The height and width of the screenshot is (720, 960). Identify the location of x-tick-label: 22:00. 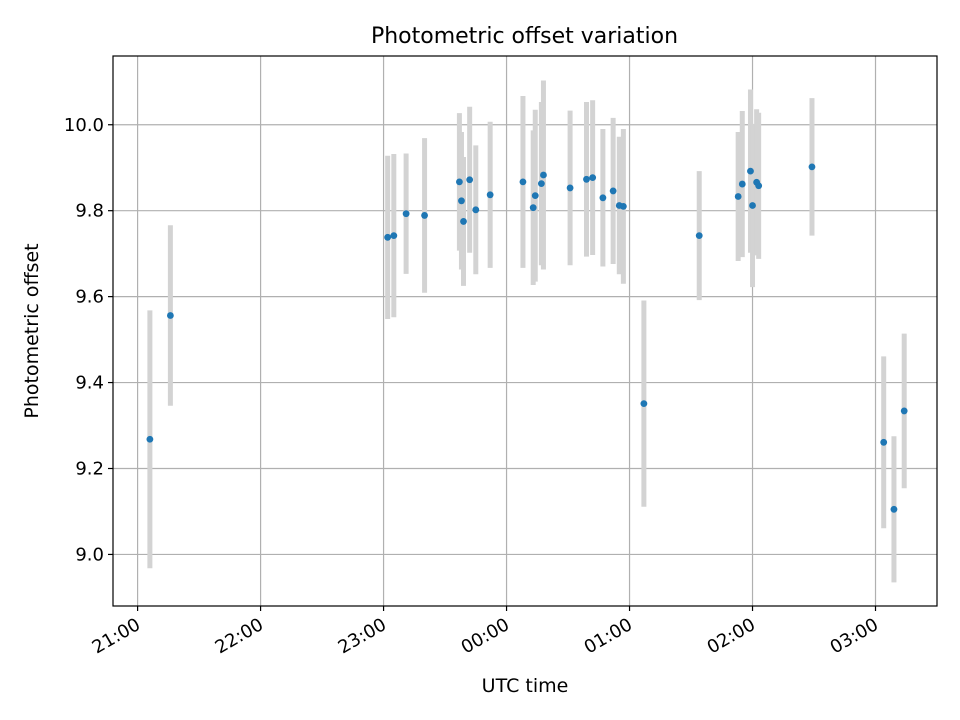
(239, 636).